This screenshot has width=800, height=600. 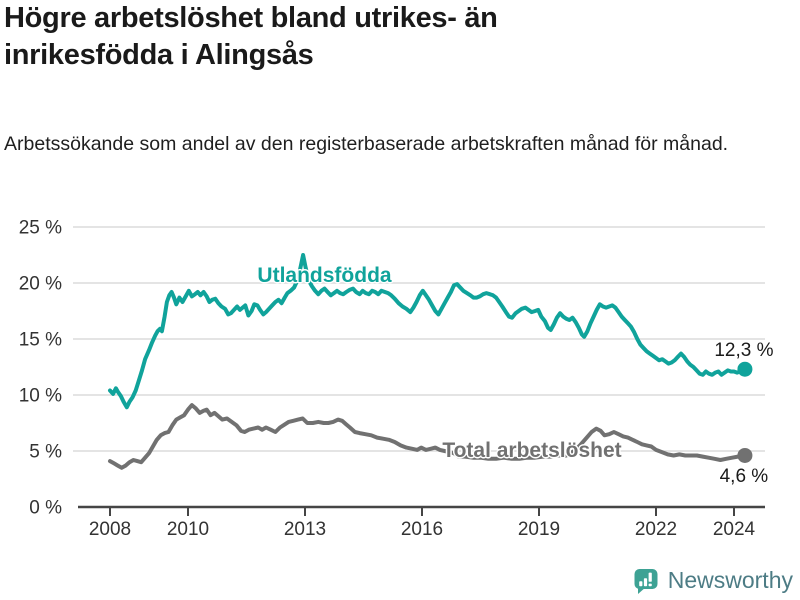 I want to click on line-total-arbetsloshet, so click(x=427, y=436).